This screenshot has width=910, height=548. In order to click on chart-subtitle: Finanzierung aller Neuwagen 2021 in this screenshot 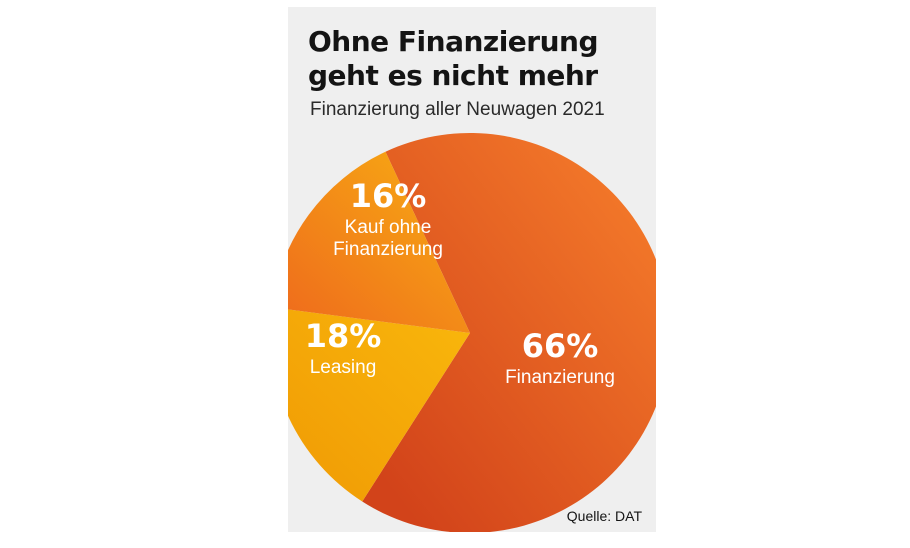, I will do `click(457, 109)`.